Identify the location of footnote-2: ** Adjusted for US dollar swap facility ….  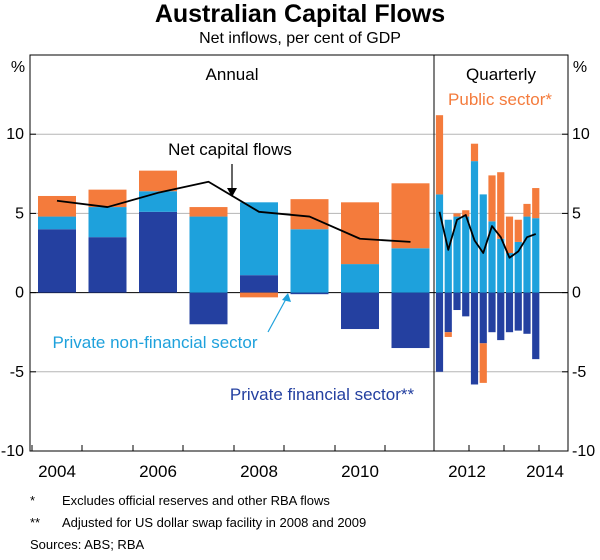
(310, 523).